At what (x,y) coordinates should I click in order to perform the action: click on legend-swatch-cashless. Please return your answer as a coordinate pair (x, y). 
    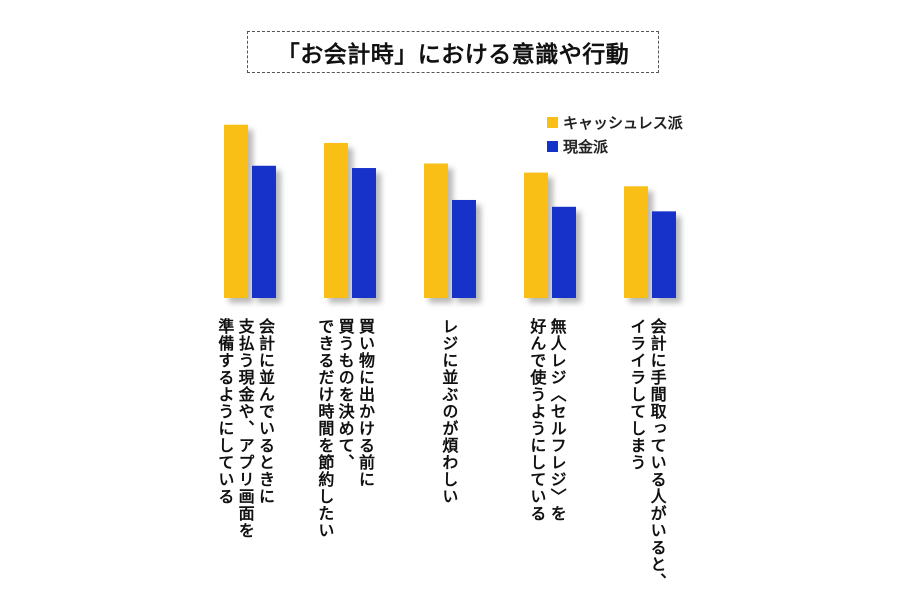
    Looking at the image, I should click on (552, 122).